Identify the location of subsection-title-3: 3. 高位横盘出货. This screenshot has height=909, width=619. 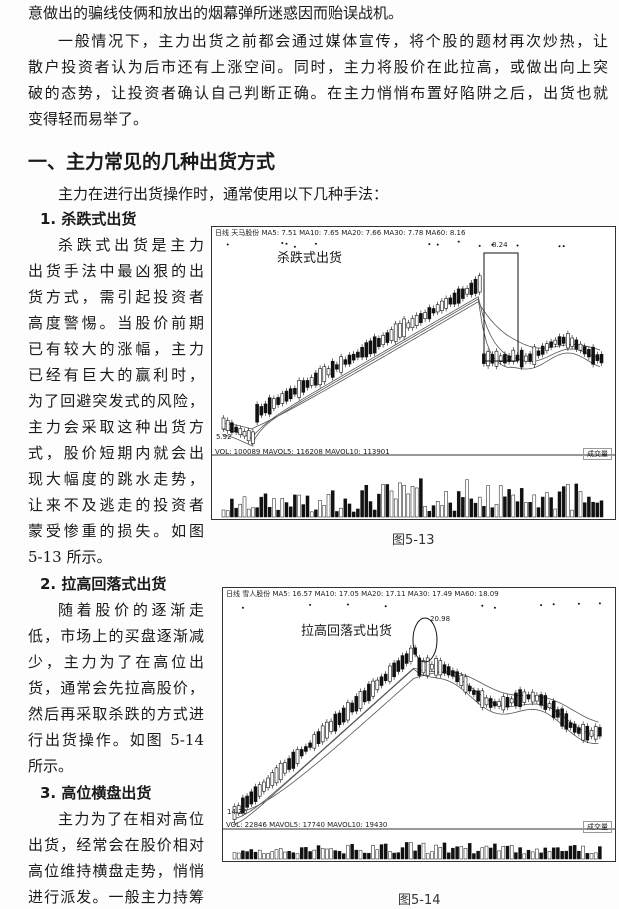
(96, 793).